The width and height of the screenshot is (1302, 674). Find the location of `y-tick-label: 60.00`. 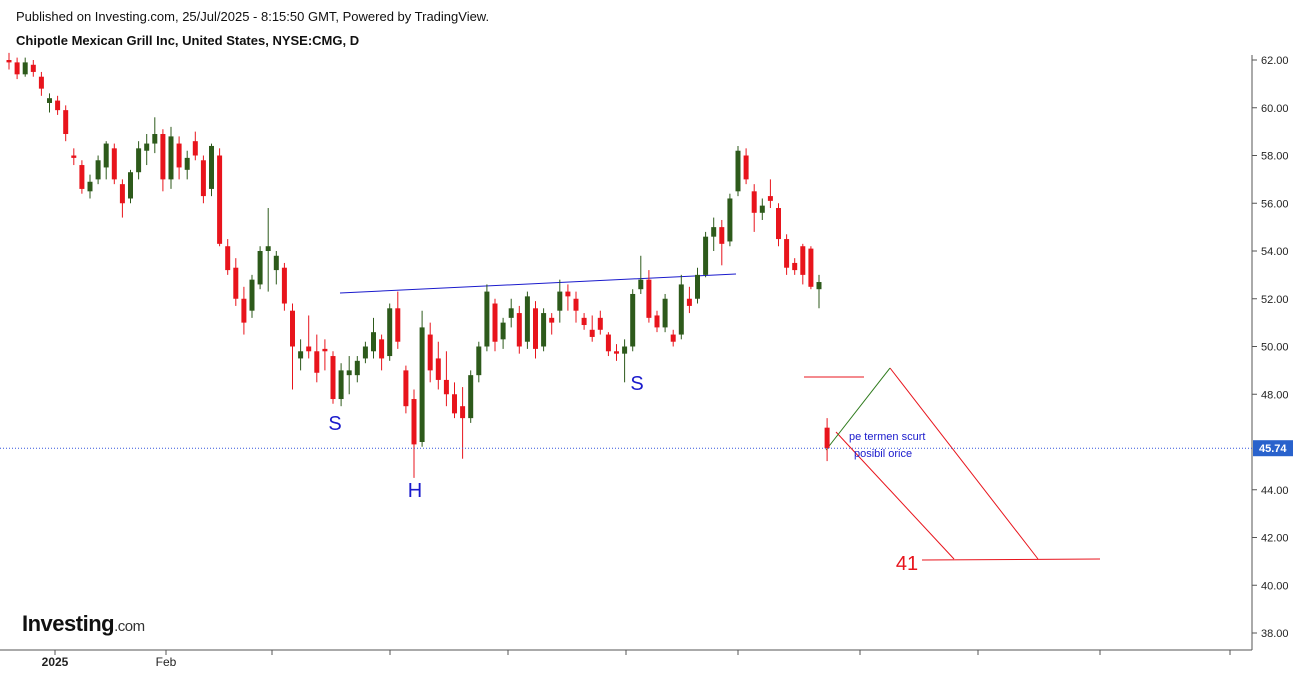

y-tick-label: 60.00 is located at coordinates (1275, 109).